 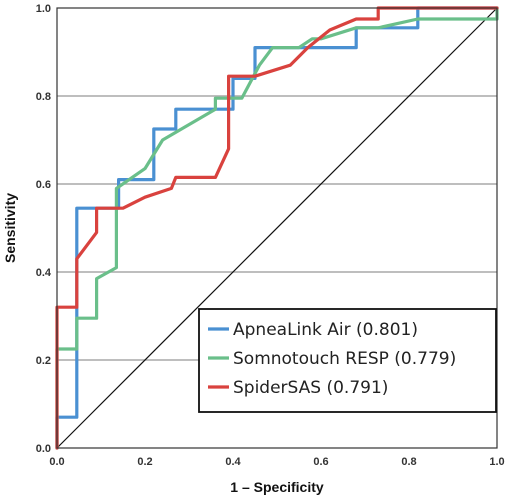 I want to click on y-tick-label: 0.2, so click(x=43, y=361).